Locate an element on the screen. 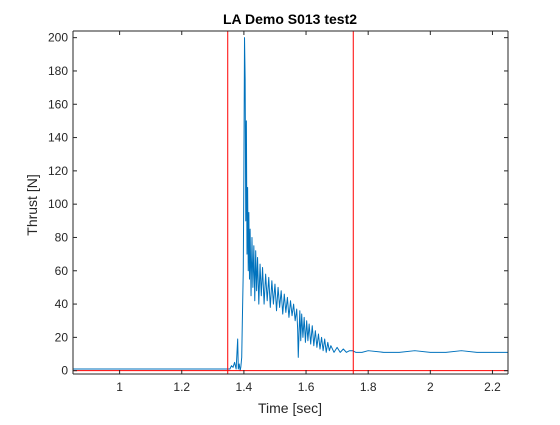 Image resolution: width=560 pixels, height=425 pixels. chart-title: LA Demo S013 test2 is located at coordinates (290, 19).